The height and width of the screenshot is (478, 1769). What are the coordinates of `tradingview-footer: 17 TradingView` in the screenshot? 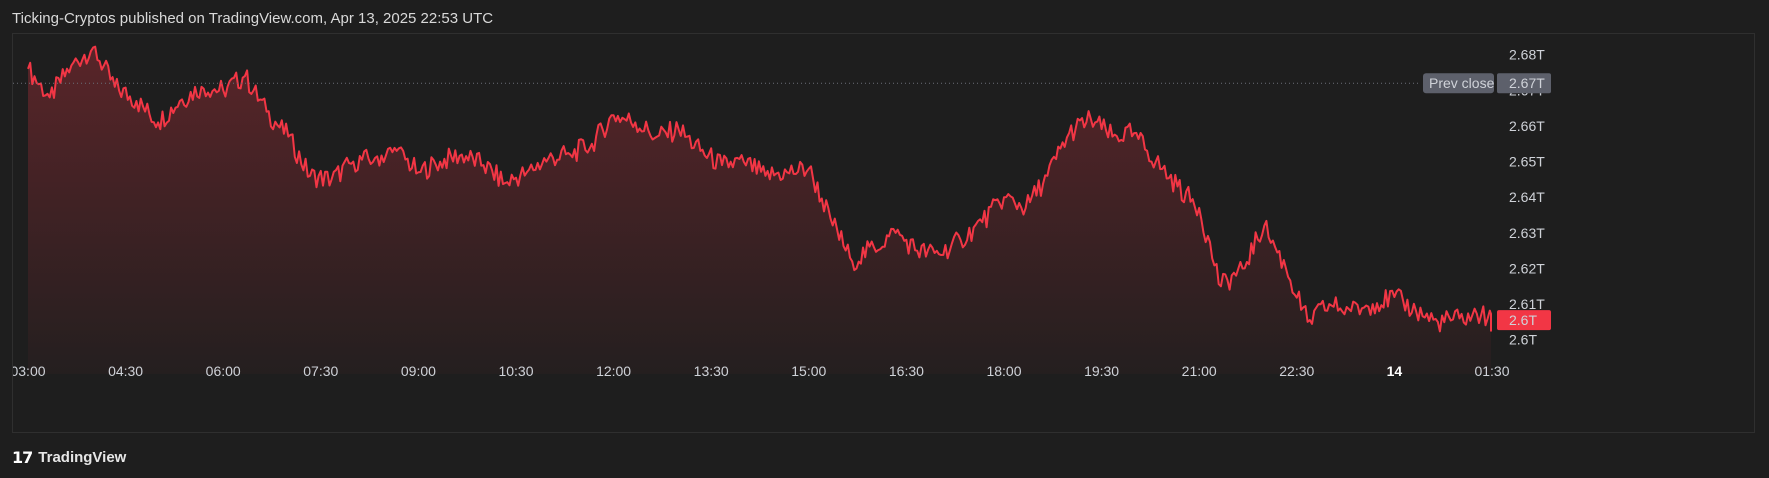 It's located at (69, 457).